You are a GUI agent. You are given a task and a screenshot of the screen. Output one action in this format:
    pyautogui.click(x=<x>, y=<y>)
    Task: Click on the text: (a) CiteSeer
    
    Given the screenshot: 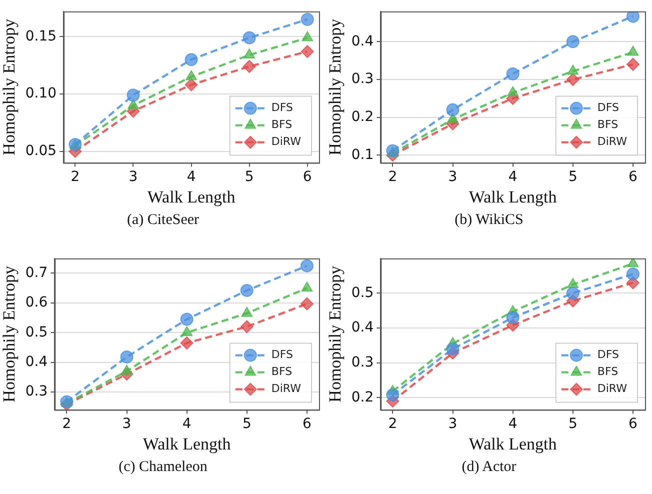 What is the action you would take?
    pyautogui.click(x=163, y=220)
    